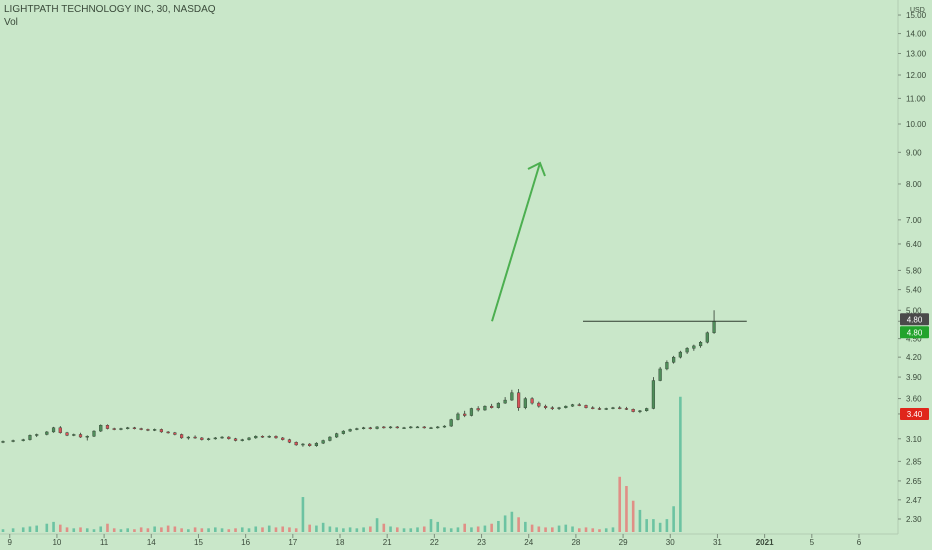 The width and height of the screenshot is (932, 550). I want to click on volume-label: Vol, so click(11, 22).